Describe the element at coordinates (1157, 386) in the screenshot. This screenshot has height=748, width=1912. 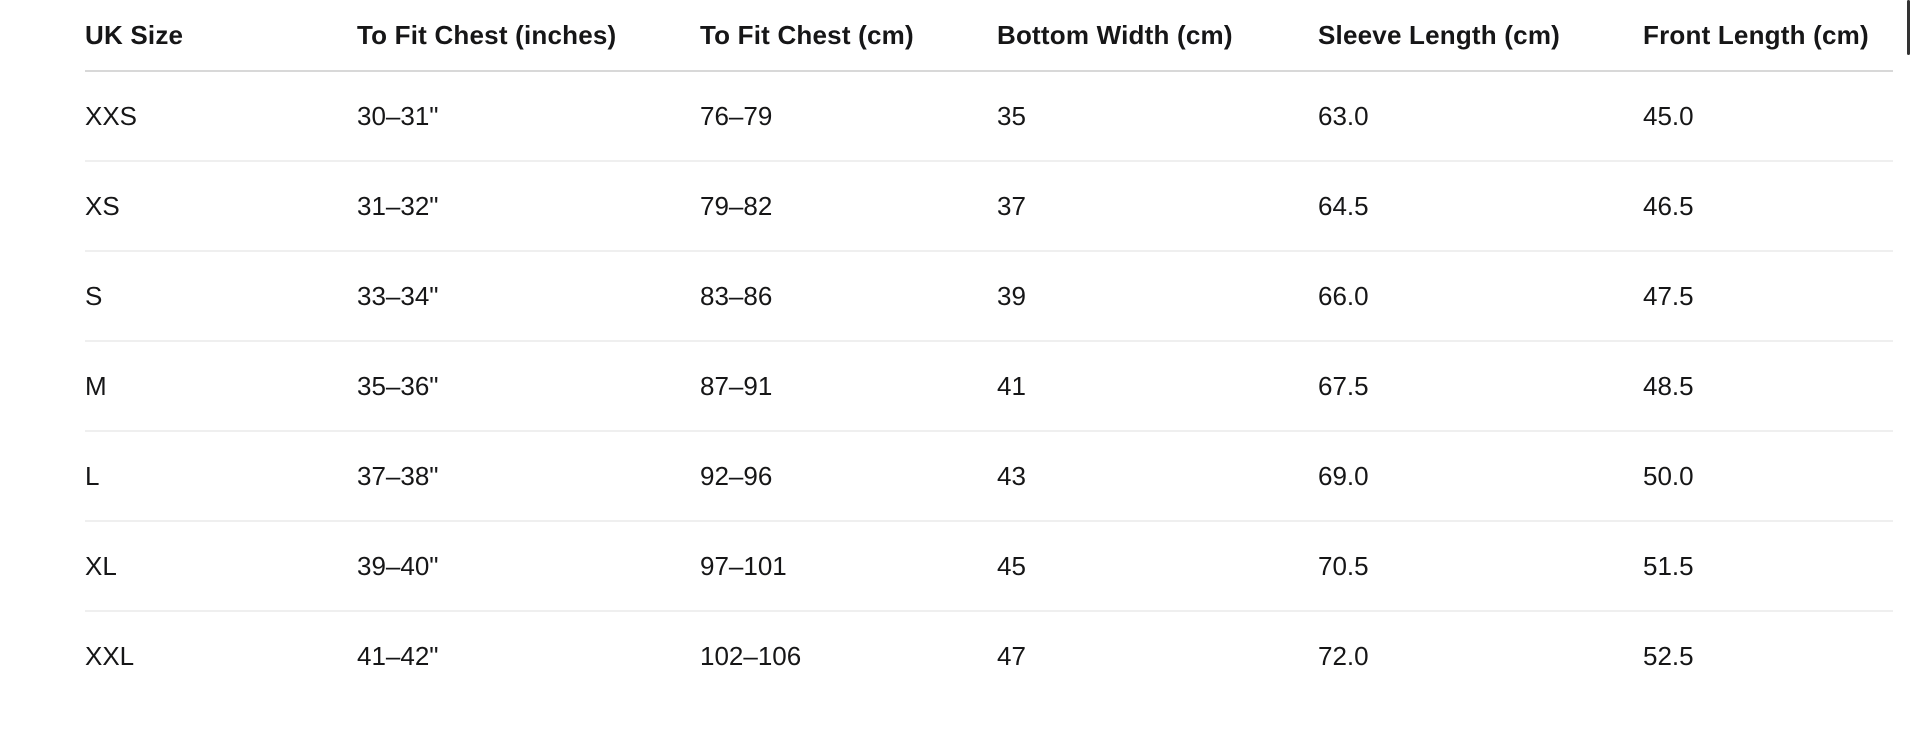
I see `cell-bottom-width: 41` at that location.